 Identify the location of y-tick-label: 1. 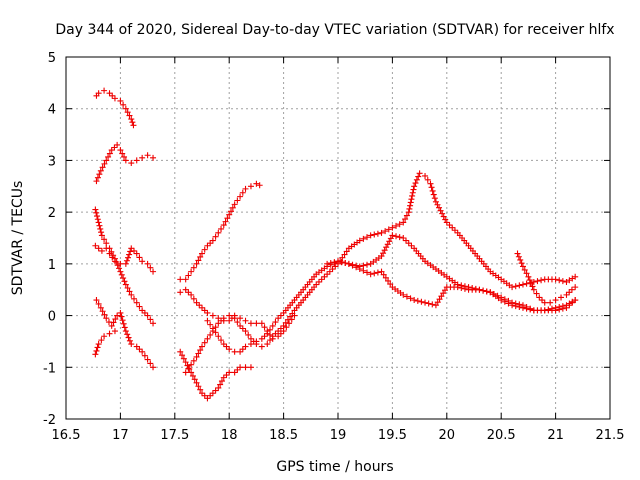
(52, 265).